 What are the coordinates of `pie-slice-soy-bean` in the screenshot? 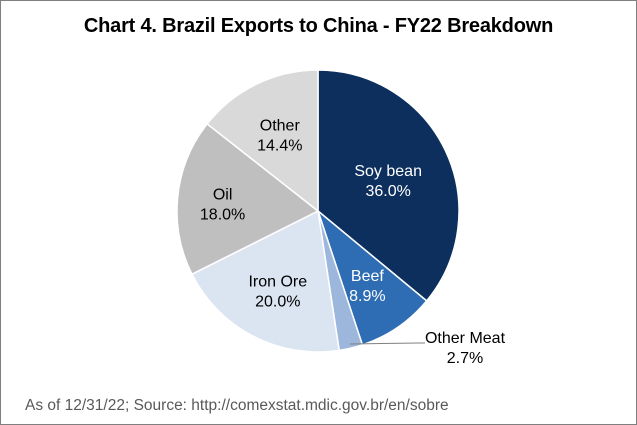 It's located at (388, 185).